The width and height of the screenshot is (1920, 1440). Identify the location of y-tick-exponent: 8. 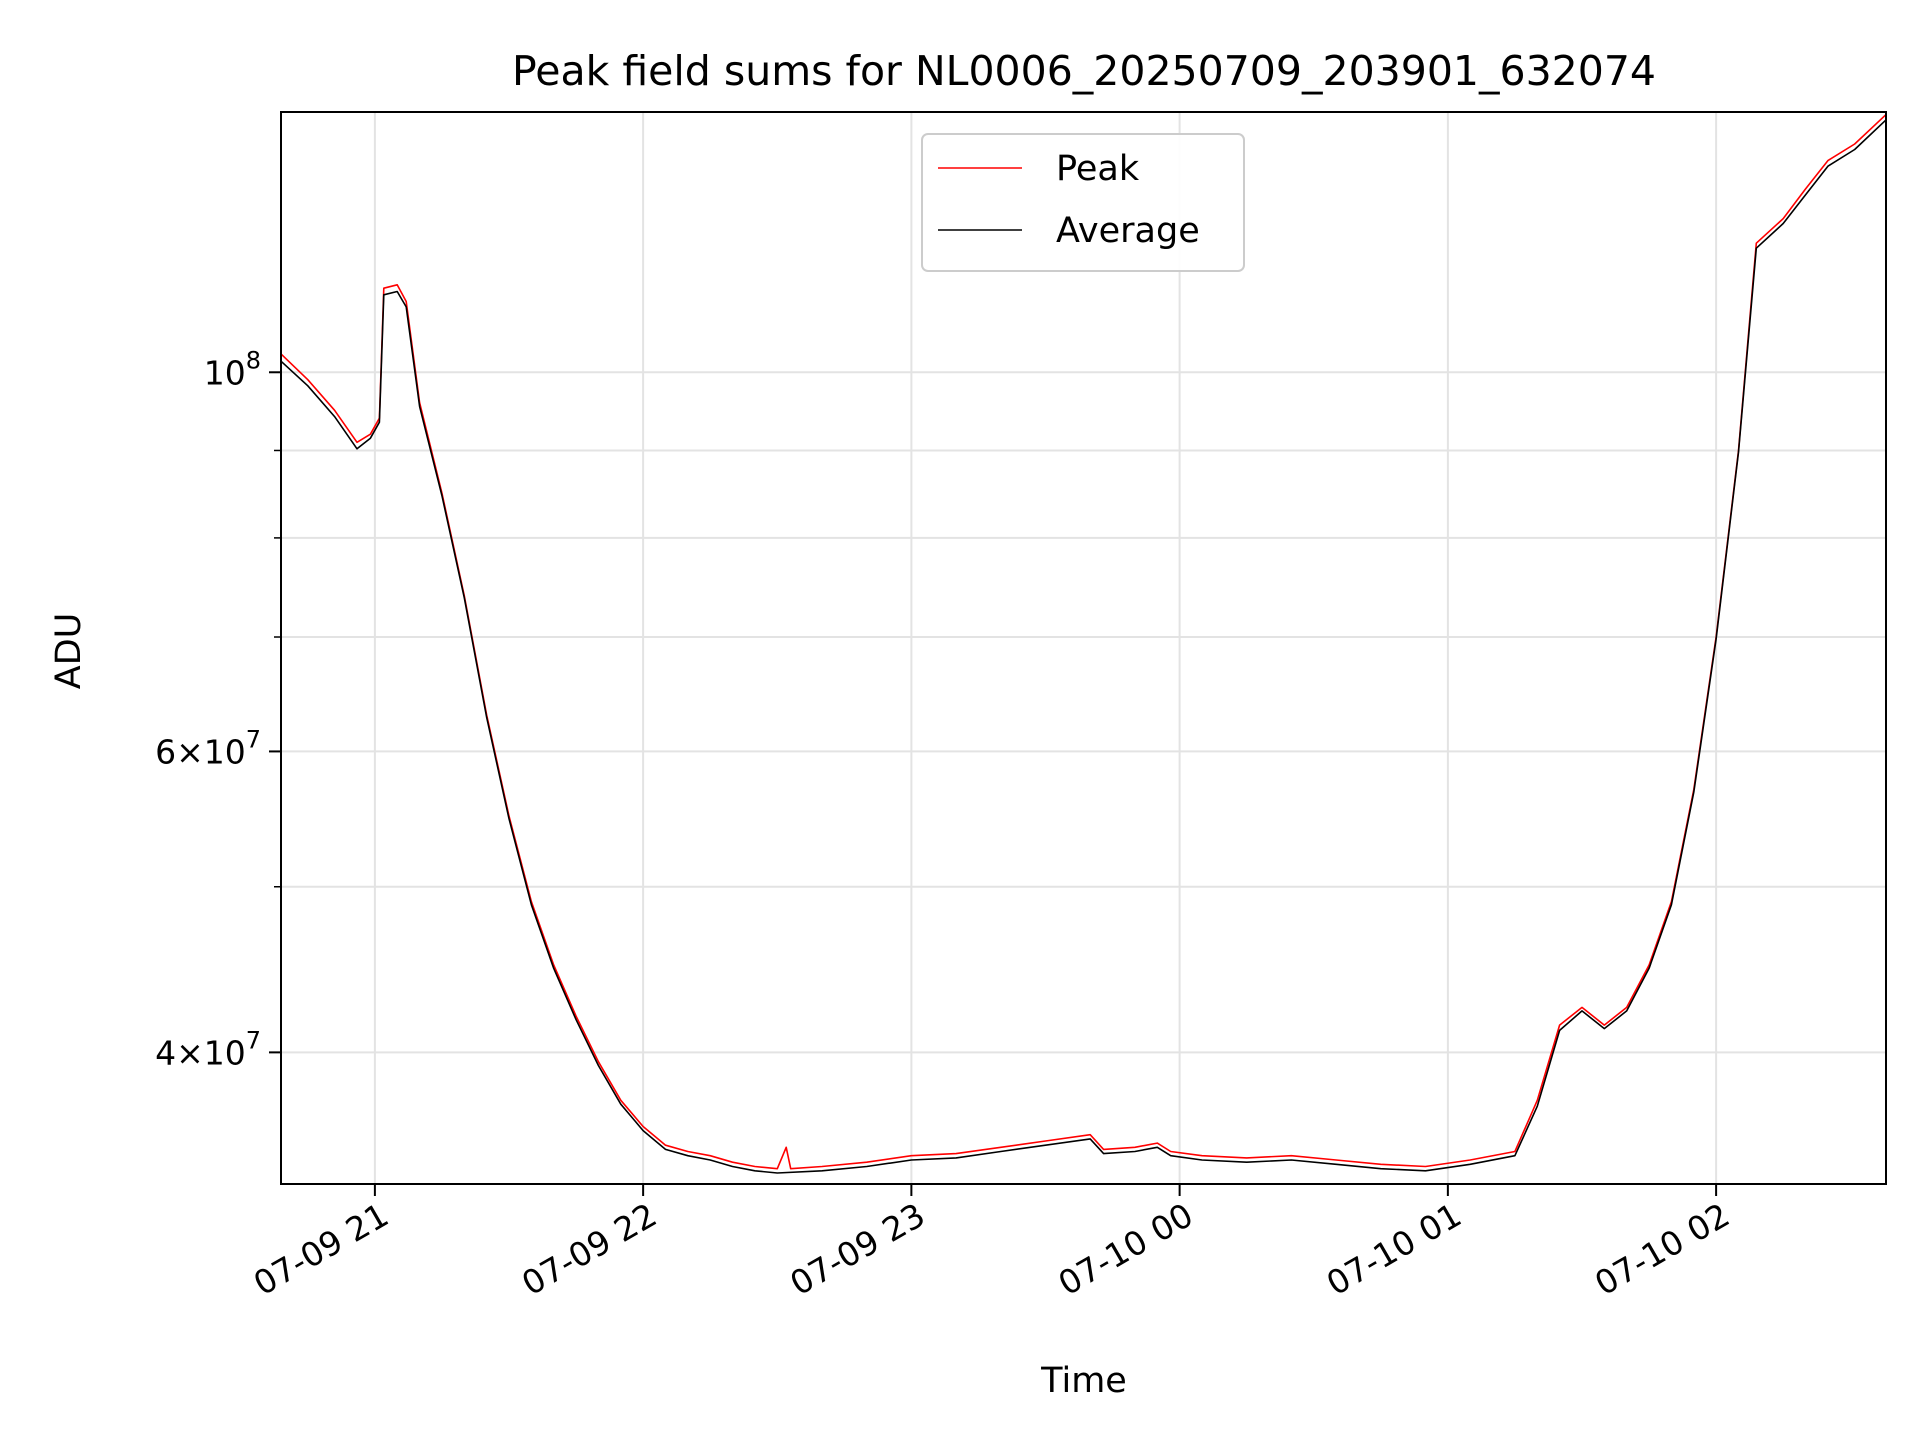
(253, 360).